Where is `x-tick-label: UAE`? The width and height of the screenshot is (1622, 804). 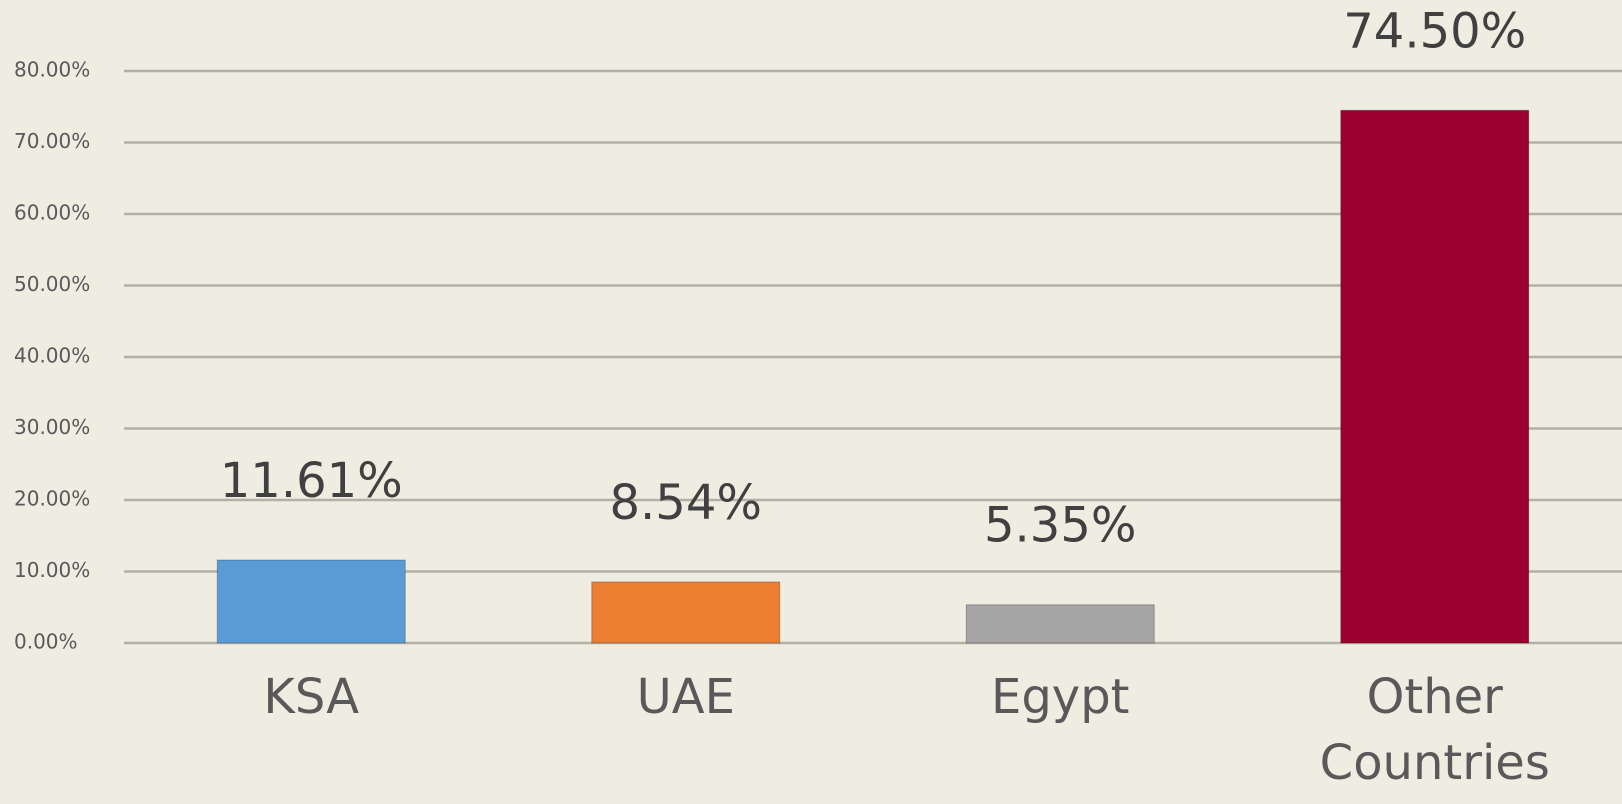 x-tick-label: UAE is located at coordinates (686, 697).